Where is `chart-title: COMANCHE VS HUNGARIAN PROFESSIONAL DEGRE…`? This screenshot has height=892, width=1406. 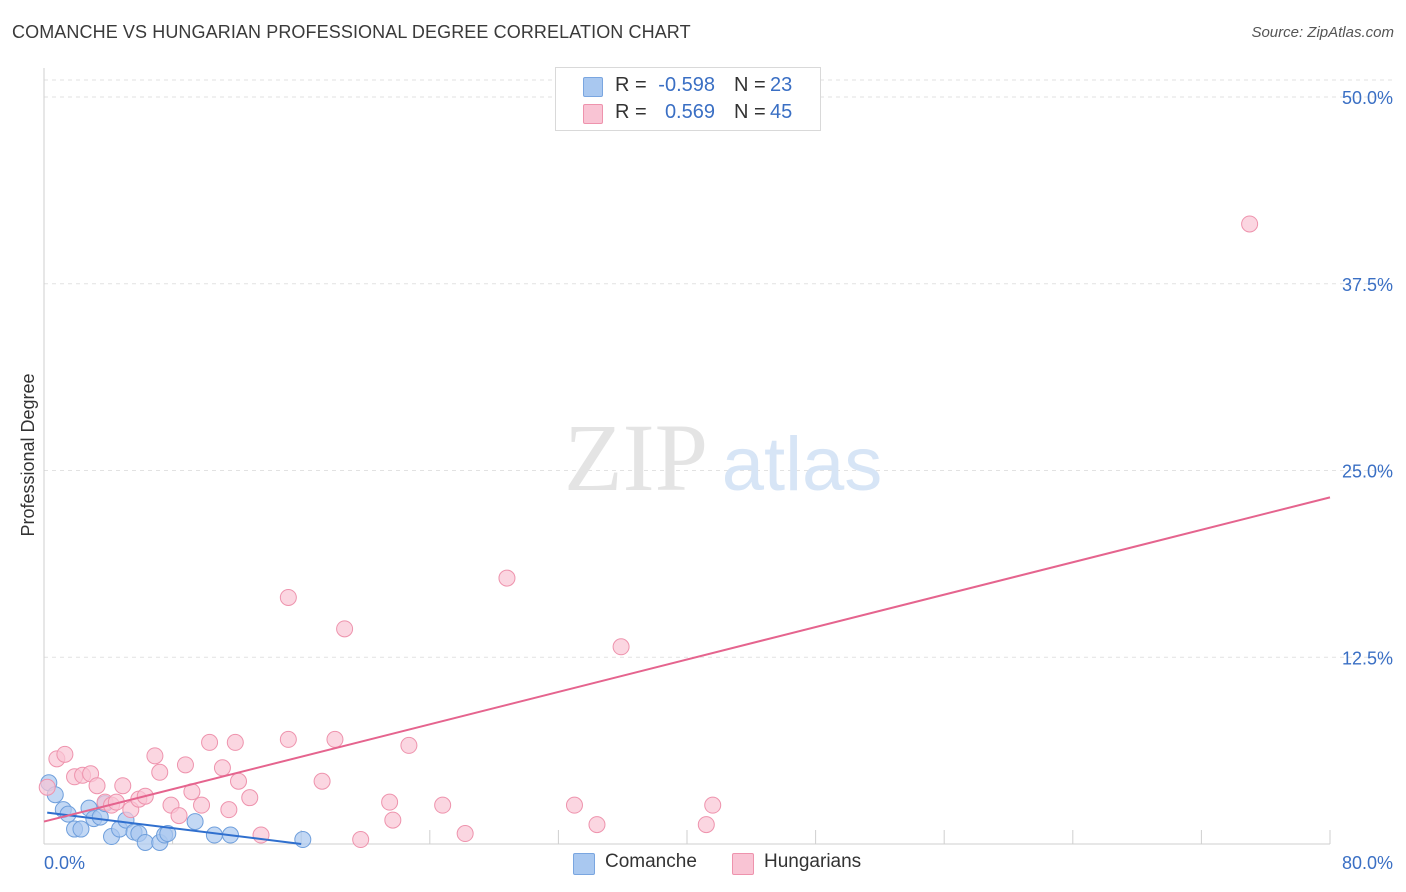 chart-title: COMANCHE VS HUNGARIAN PROFESSIONAL DEGRE… is located at coordinates (351, 32).